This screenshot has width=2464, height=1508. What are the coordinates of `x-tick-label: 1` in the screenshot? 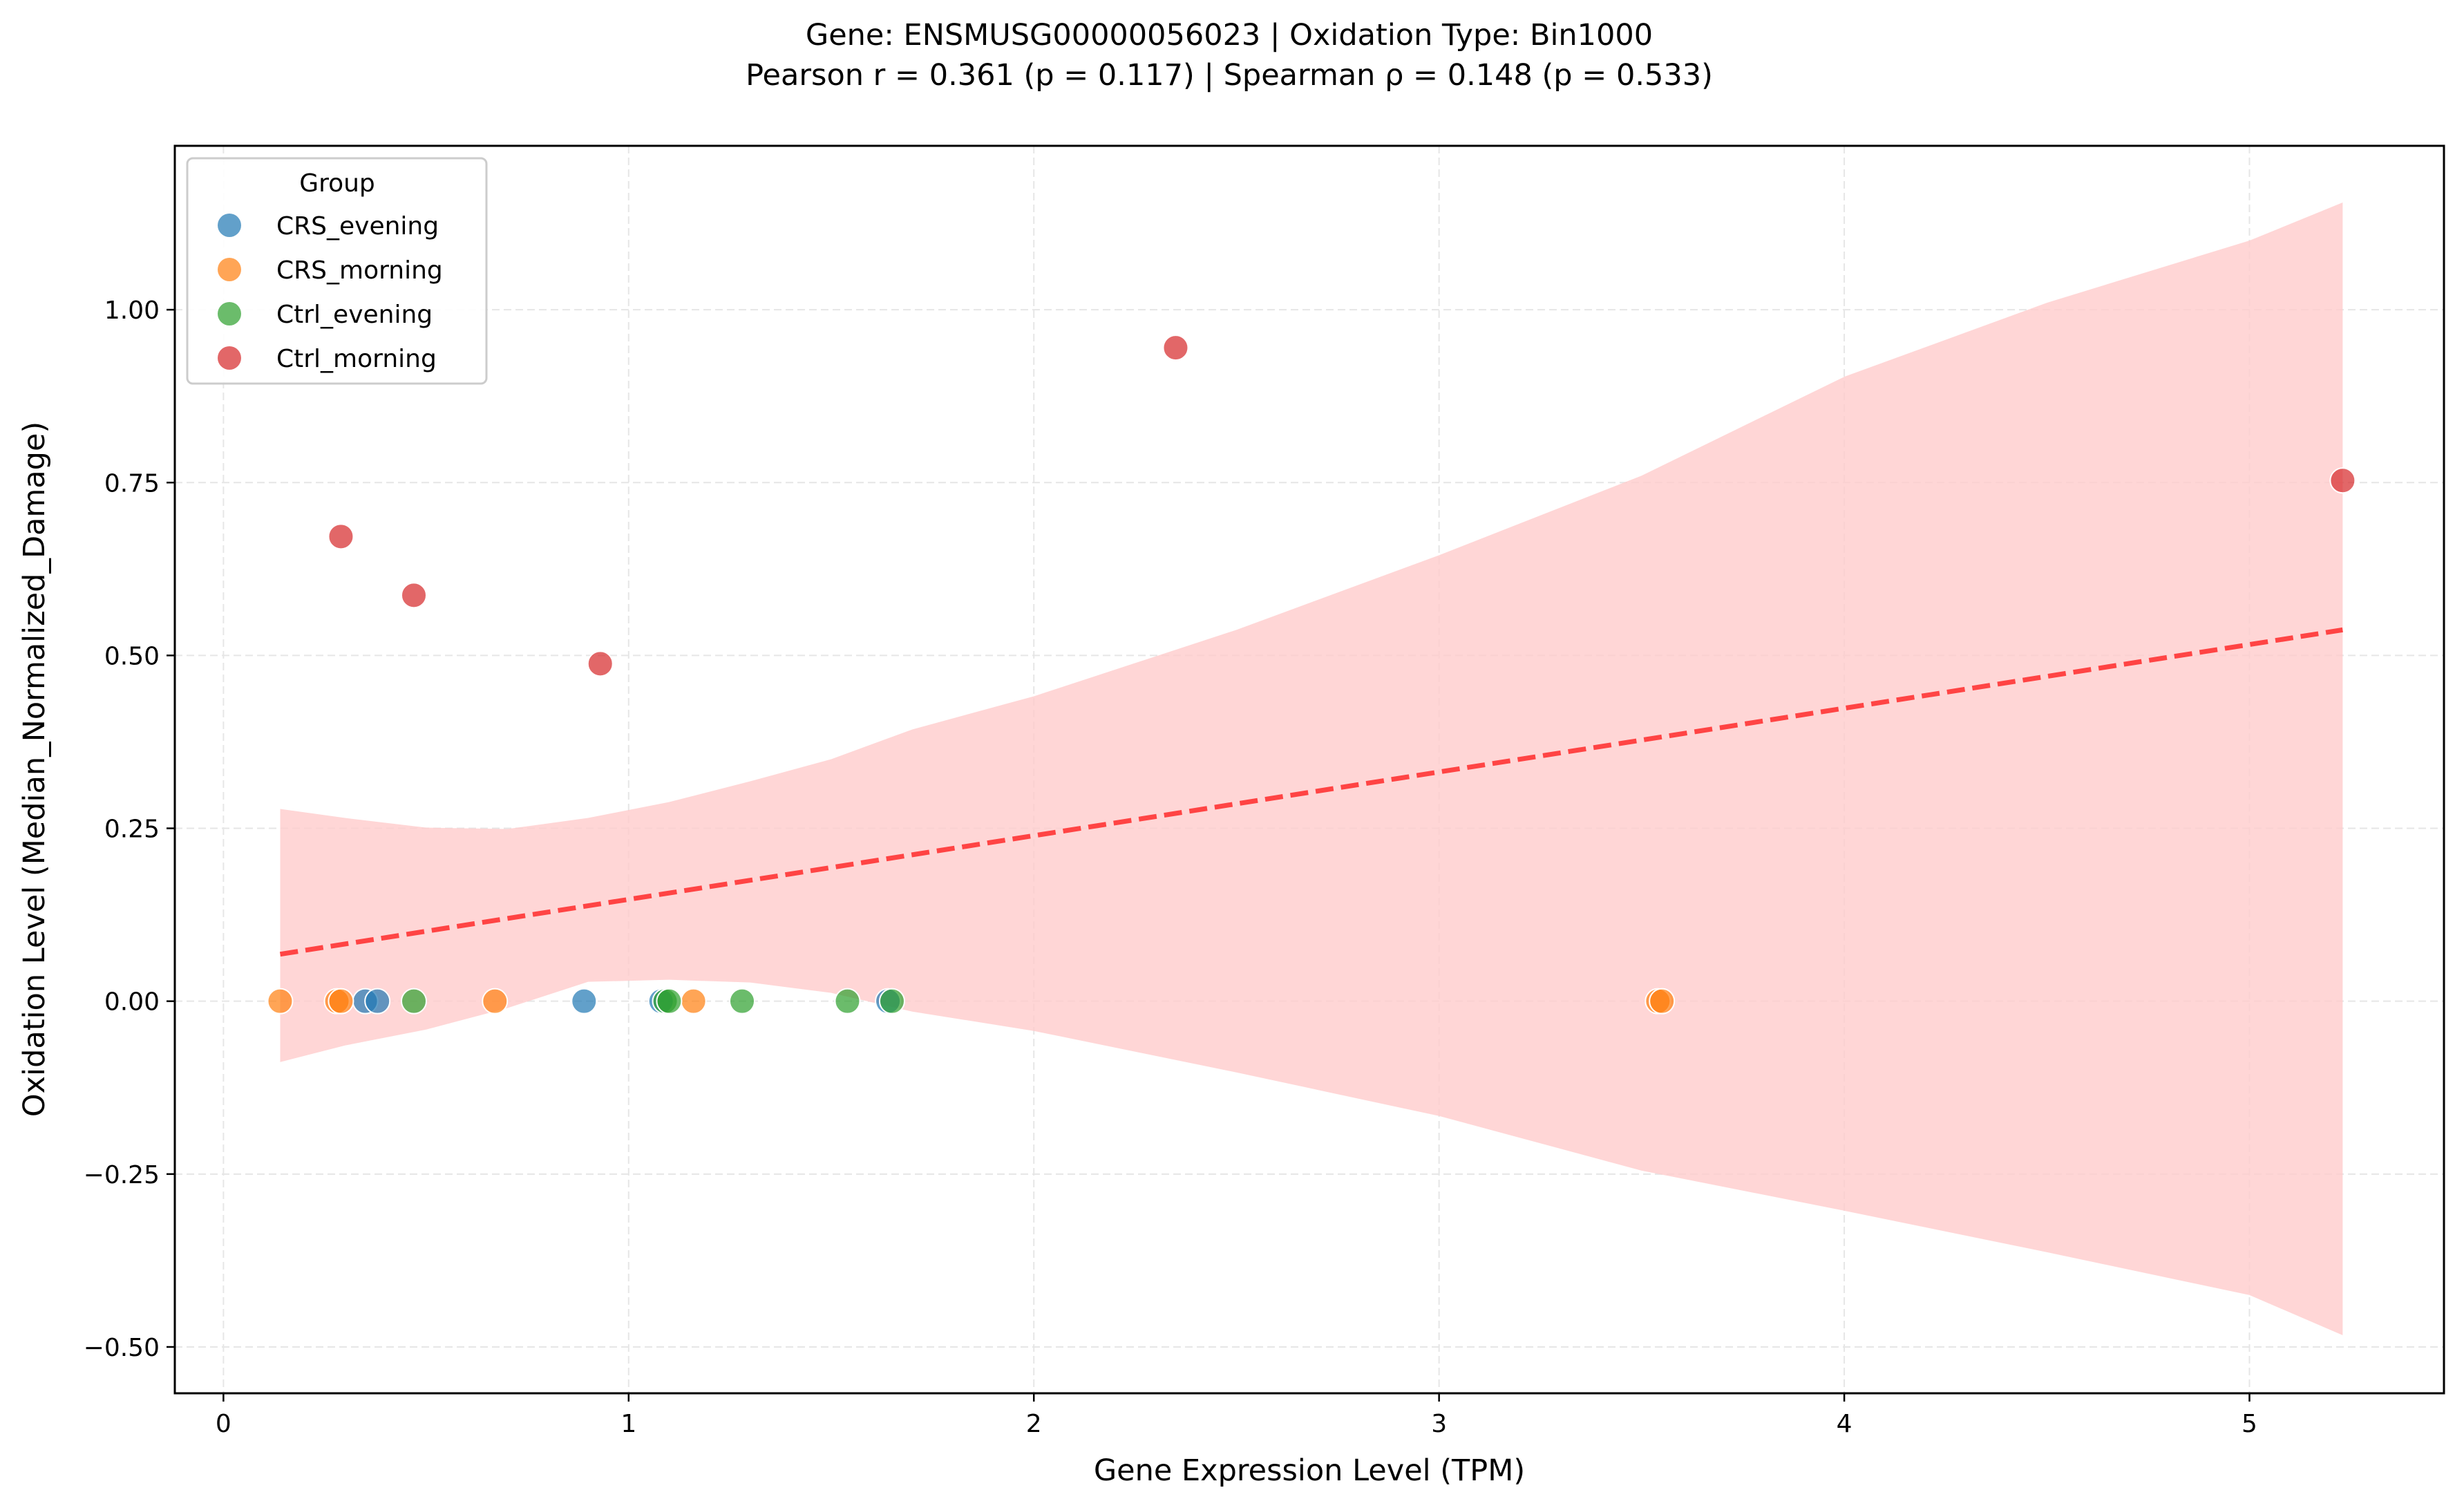 It's located at (628, 1424).